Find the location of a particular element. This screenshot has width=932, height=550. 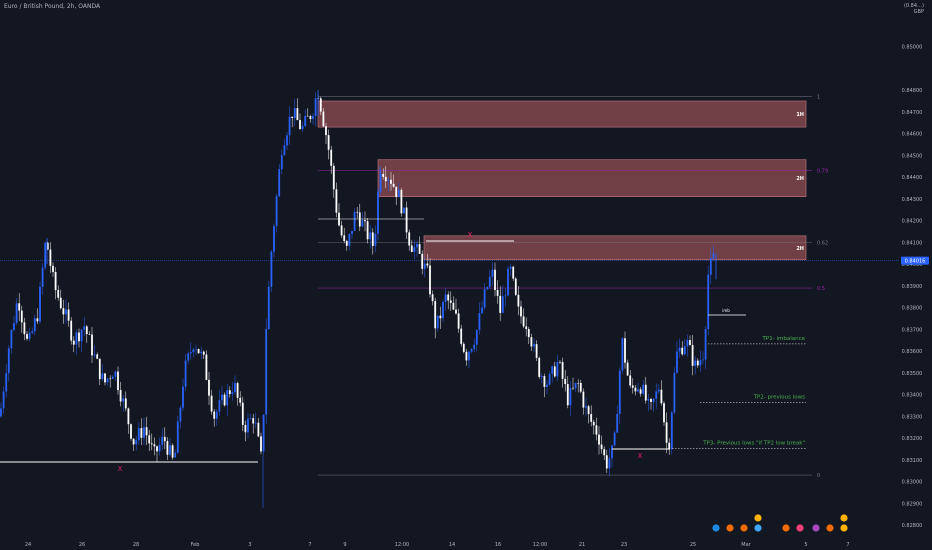

time-tick-label: Feb is located at coordinates (195, 545).